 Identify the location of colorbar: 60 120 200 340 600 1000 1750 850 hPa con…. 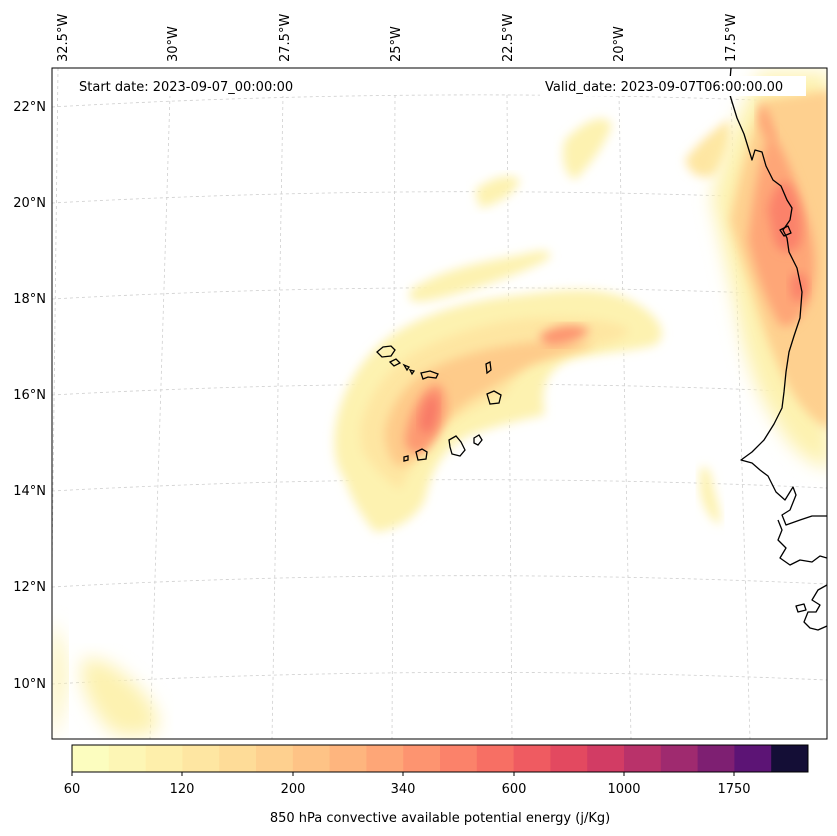
(436, 785).